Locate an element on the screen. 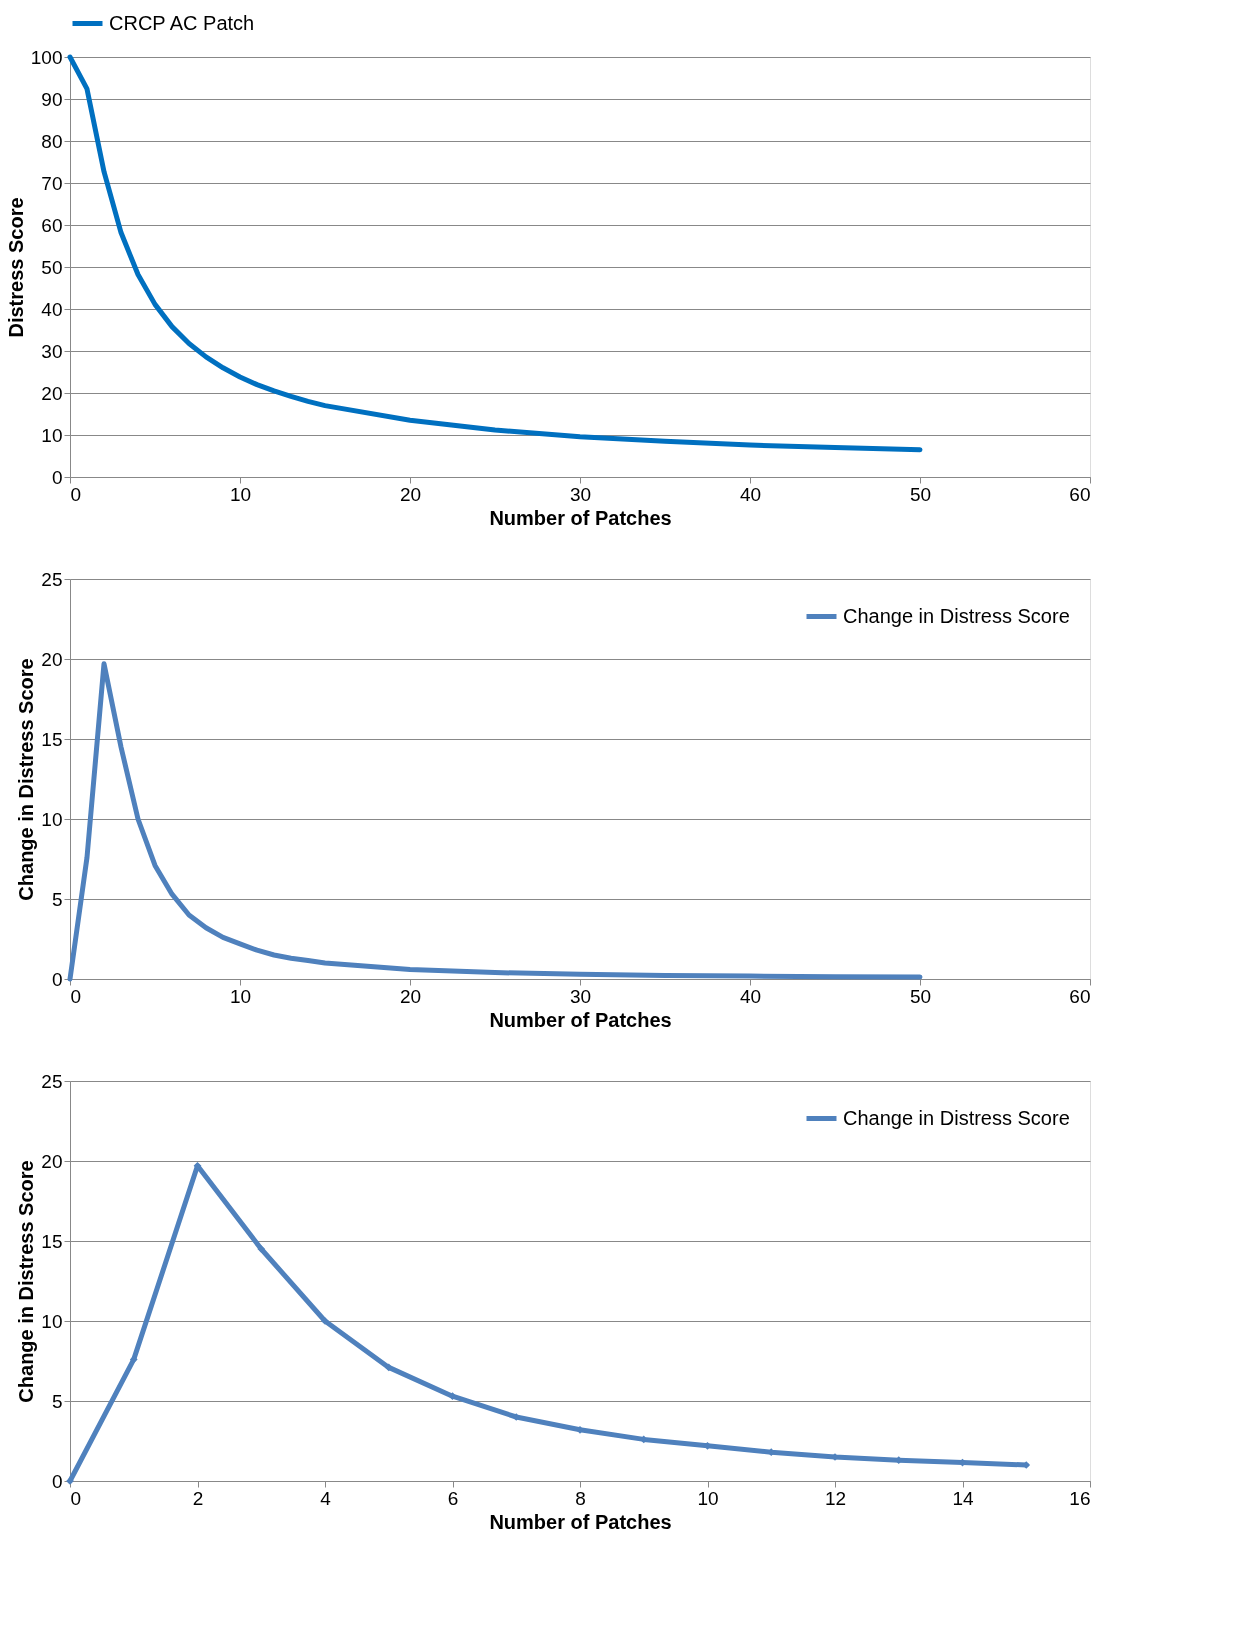 Image resolution: width=1250 pixels, height=1642 pixels. x-tick-label: 4 is located at coordinates (326, 1498).